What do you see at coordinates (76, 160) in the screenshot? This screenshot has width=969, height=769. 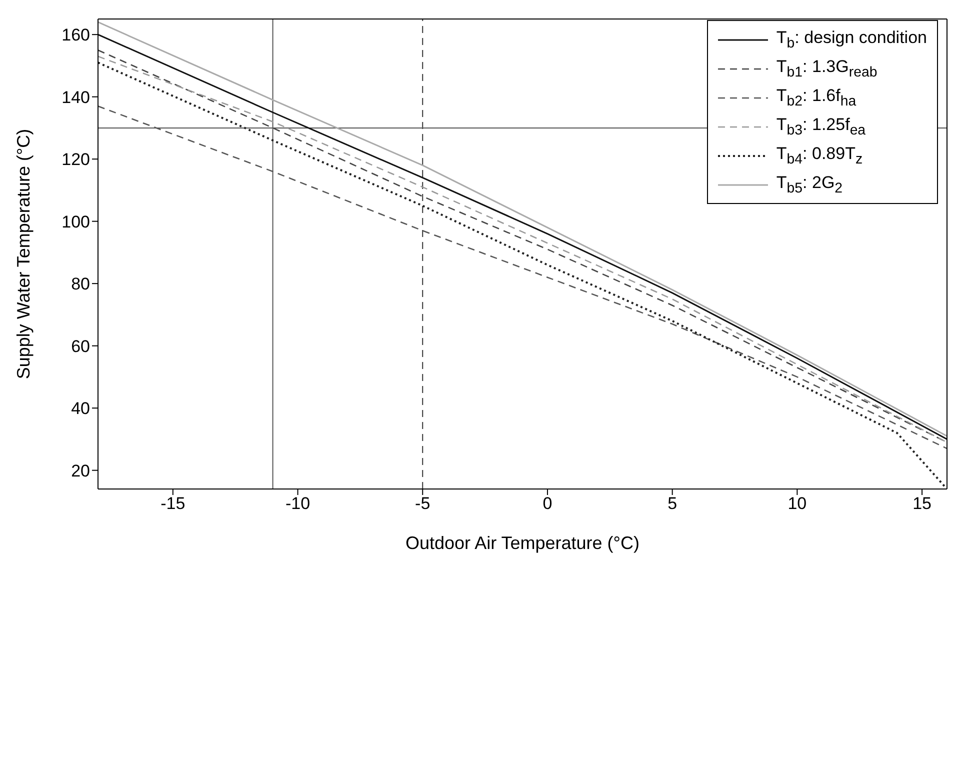 I see `y-tick-label: 120` at bounding box center [76, 160].